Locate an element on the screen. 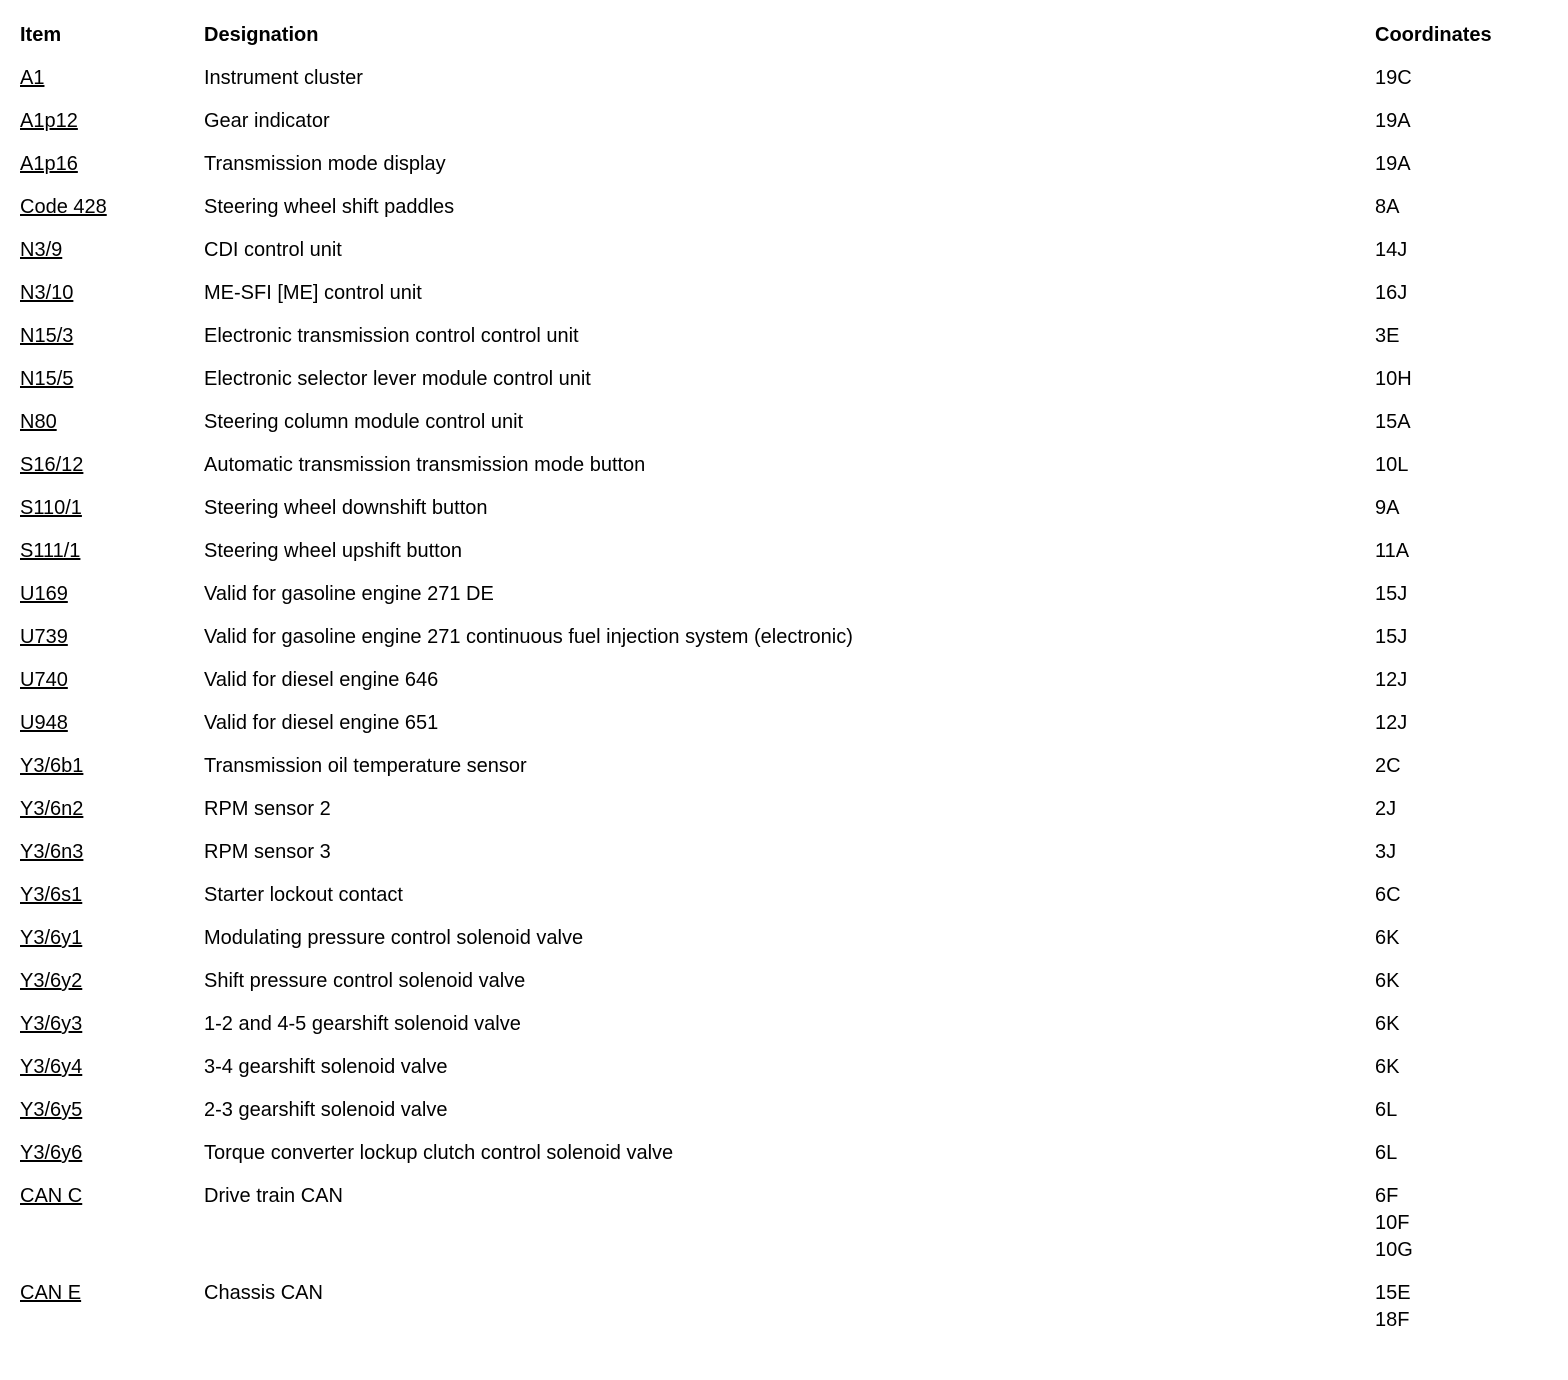  column-header-item: Item is located at coordinates (41, 35).